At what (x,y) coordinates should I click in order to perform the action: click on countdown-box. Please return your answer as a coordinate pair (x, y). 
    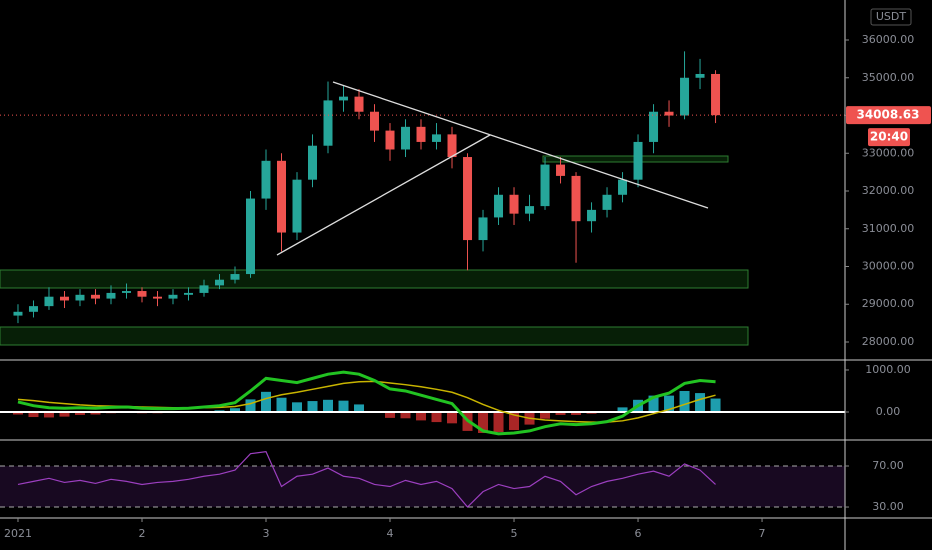
    Looking at the image, I should click on (889, 137).